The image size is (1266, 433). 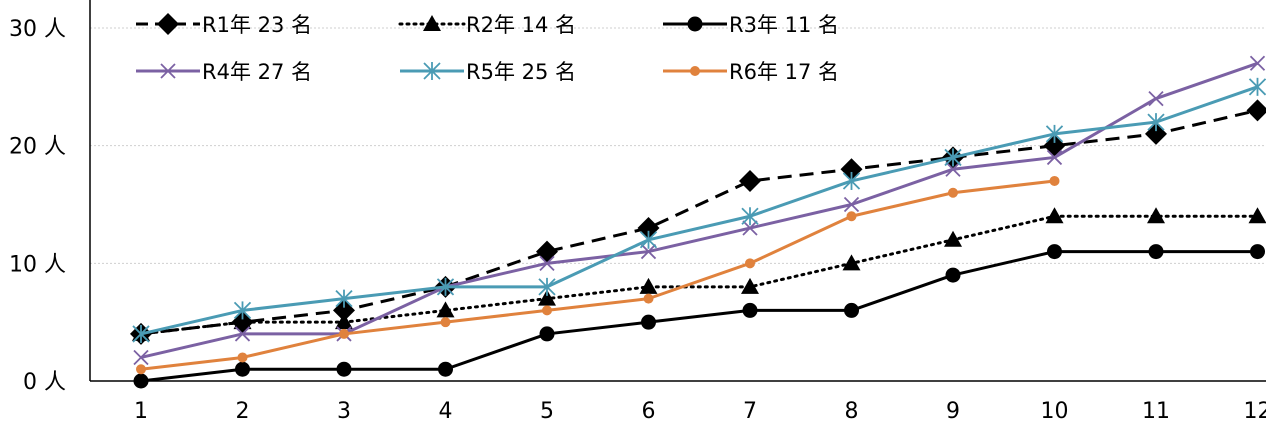 I want to click on x-tick-label-7: 7, so click(x=750, y=411).